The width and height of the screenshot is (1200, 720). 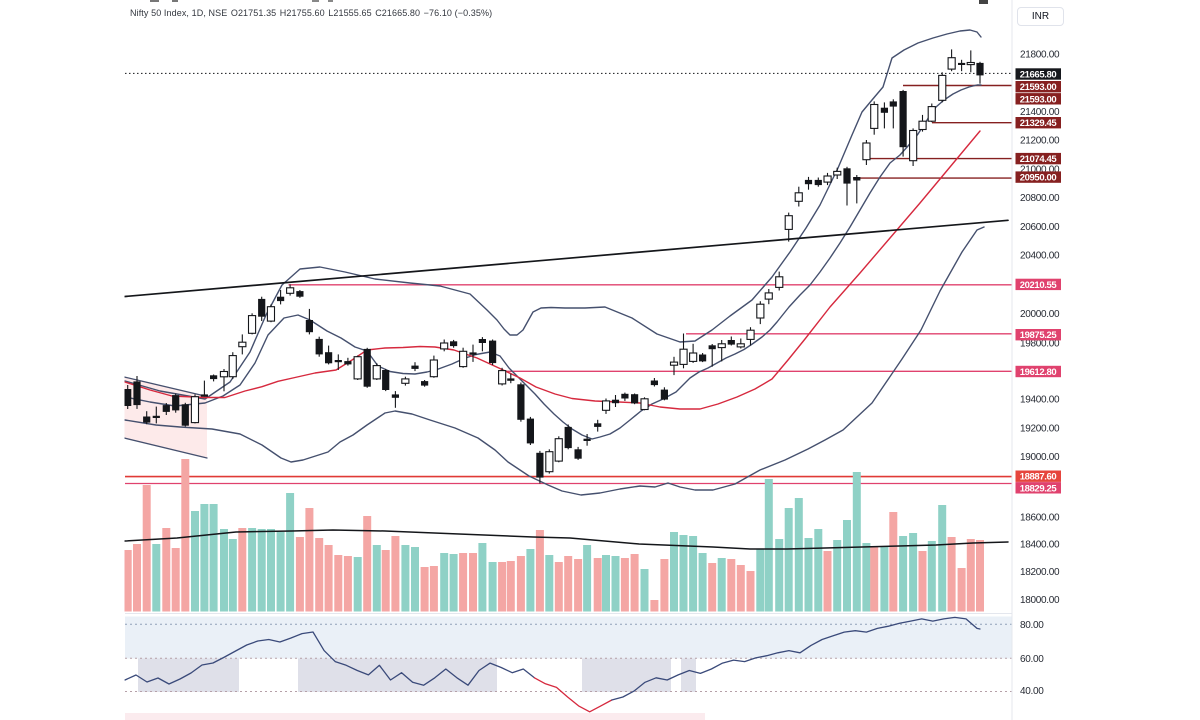 I want to click on svg-text: 40.00, so click(x=1032, y=691).